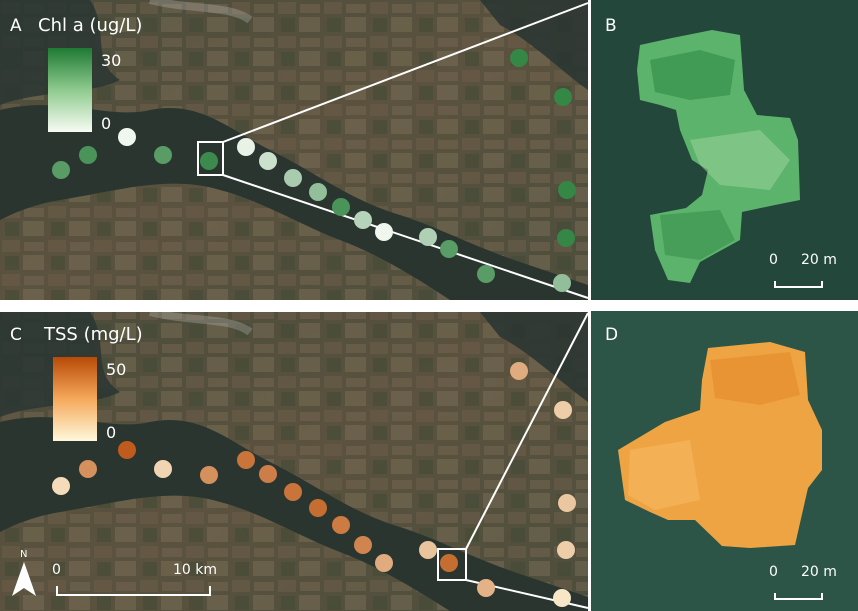 The image size is (858, 611). I want to click on panel-d-scale-text: 20 m, so click(819, 572).